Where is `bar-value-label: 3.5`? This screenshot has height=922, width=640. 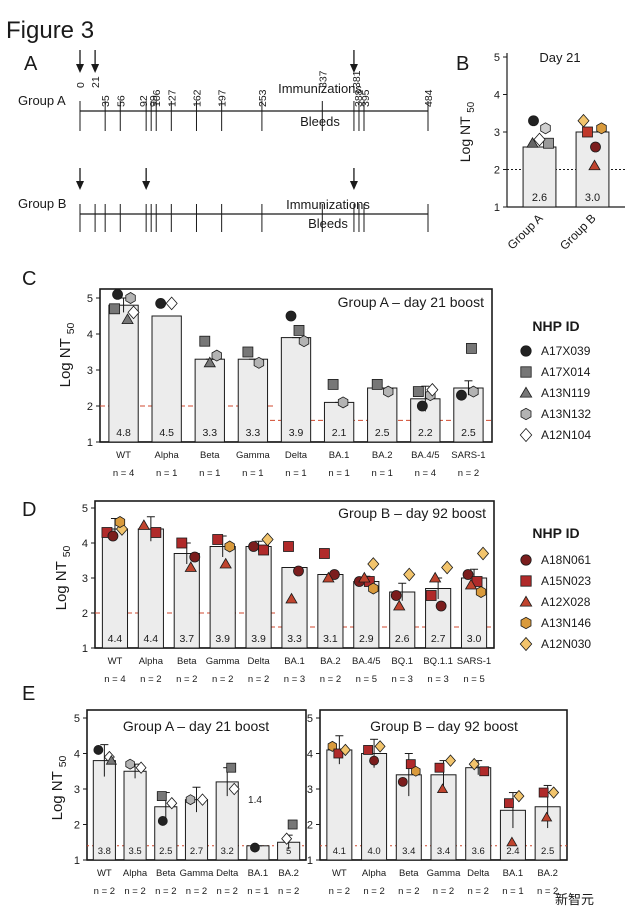
bar-value-label: 3.5 is located at coordinates (134, 851).